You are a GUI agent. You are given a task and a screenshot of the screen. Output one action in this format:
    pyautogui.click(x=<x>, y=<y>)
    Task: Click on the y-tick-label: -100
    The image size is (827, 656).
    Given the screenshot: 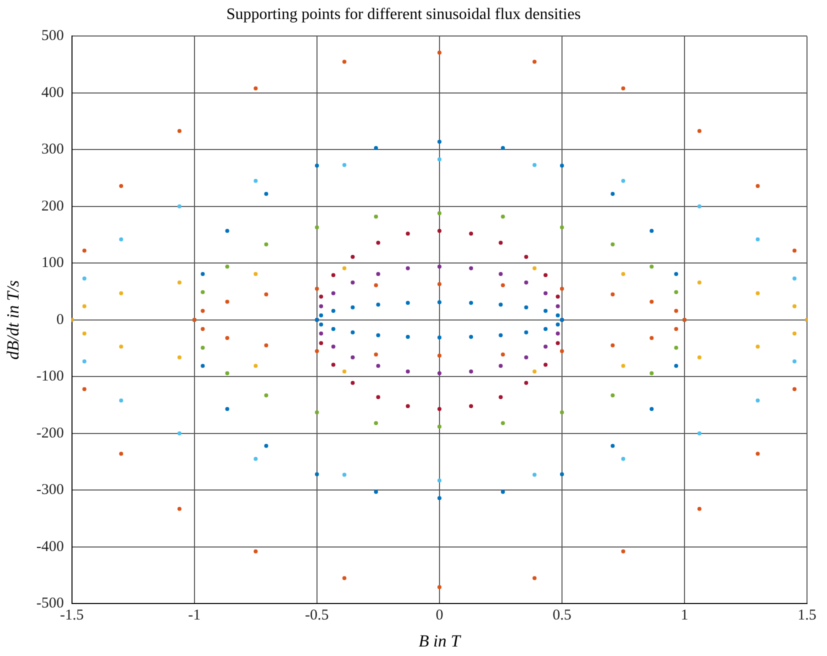 What is the action you would take?
    pyautogui.click(x=50, y=376)
    